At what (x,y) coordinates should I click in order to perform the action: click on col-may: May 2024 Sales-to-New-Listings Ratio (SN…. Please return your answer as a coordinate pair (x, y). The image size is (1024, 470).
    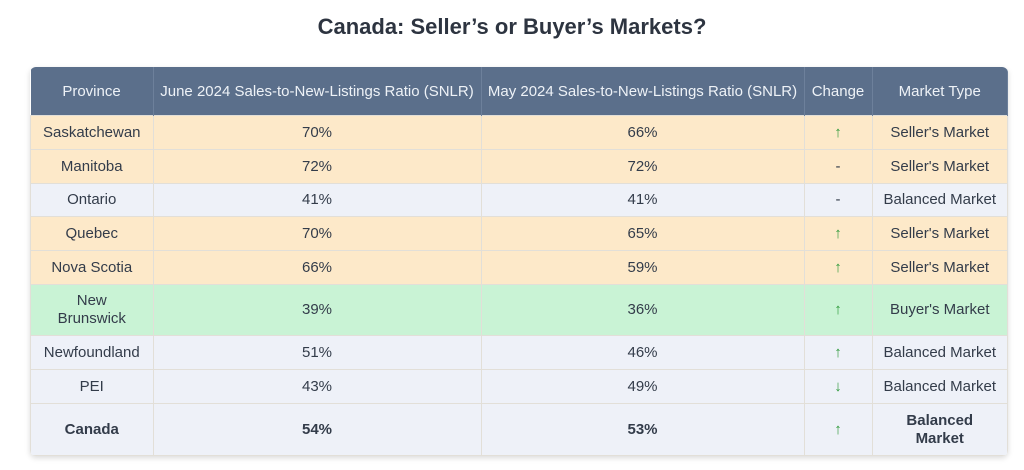
    Looking at the image, I should click on (643, 91).